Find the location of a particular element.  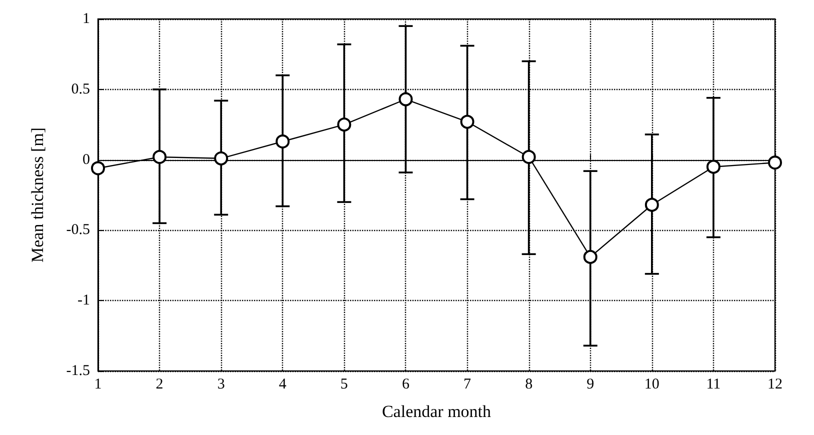

x-tick-label: 12 is located at coordinates (775, 384).